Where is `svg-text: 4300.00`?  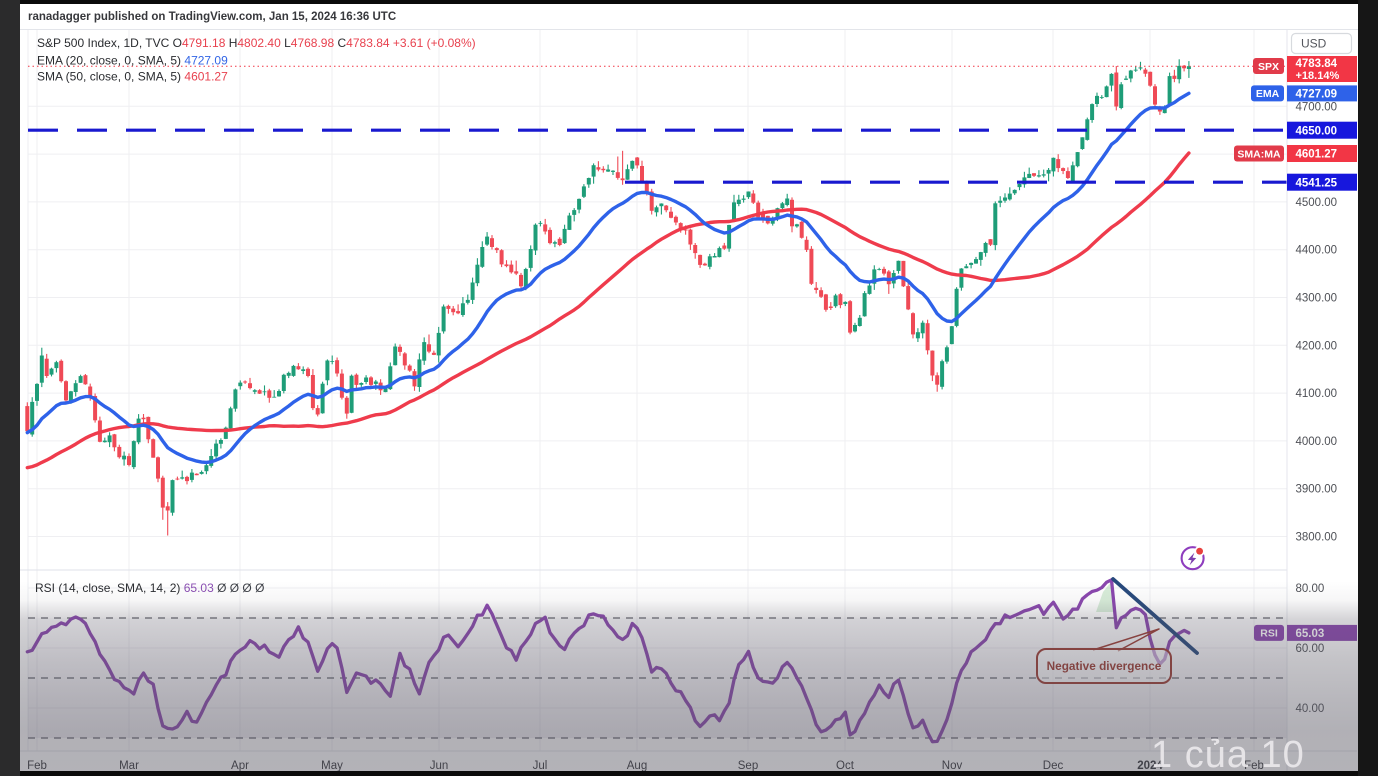
svg-text: 4300.00 is located at coordinates (1317, 299).